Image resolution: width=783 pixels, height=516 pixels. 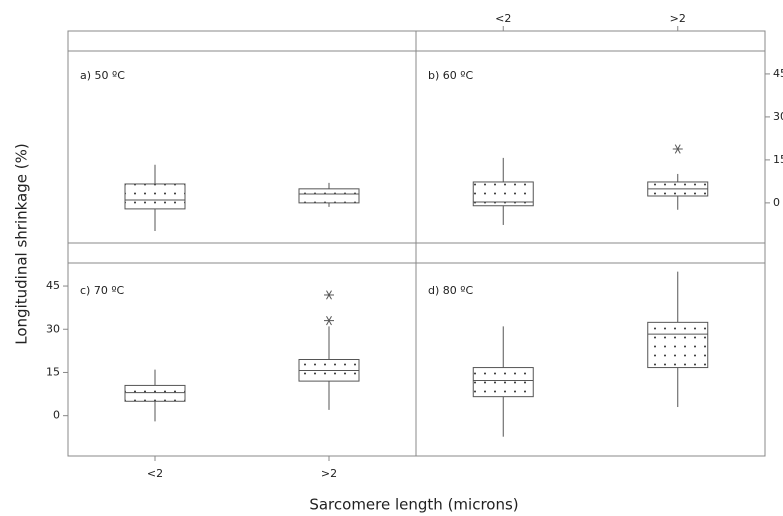 I want to click on panel-label: b) 60 ºC, so click(x=450, y=75).